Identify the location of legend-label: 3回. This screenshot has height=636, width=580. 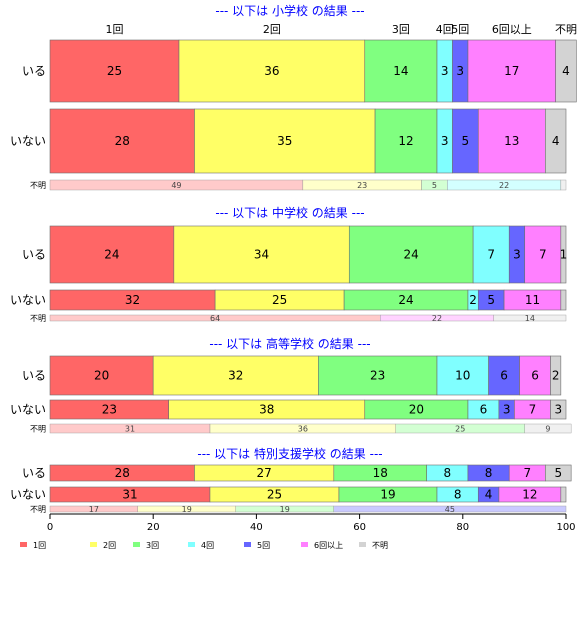
(152, 545).